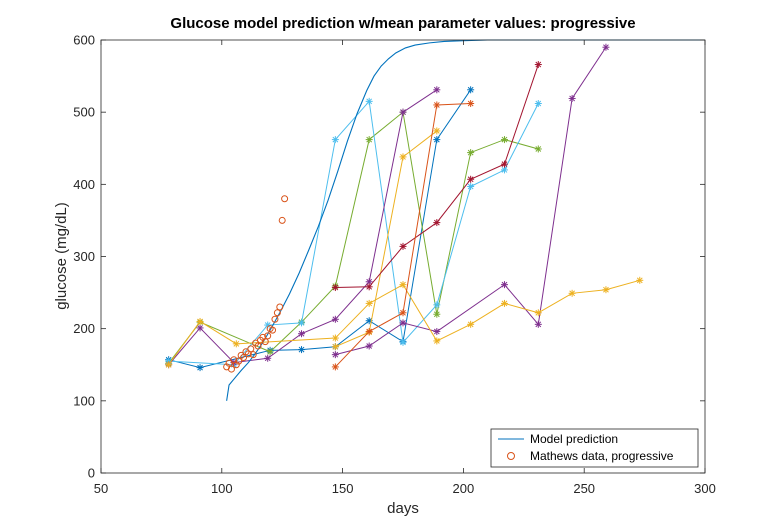  Describe the element at coordinates (91, 473) in the screenshot. I see `y-tick-label: 0` at that location.